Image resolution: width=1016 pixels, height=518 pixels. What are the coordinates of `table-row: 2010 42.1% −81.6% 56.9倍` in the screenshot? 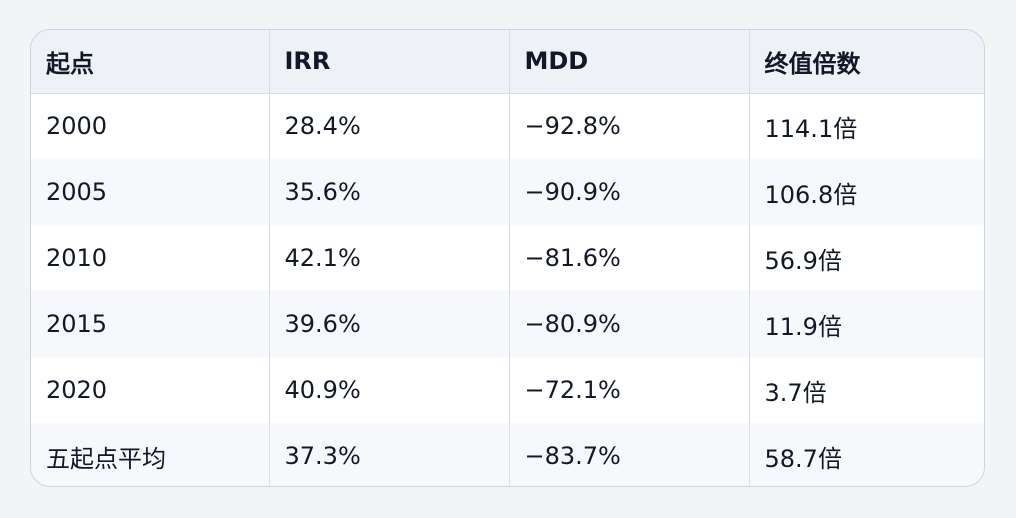 It's located at (507, 258).